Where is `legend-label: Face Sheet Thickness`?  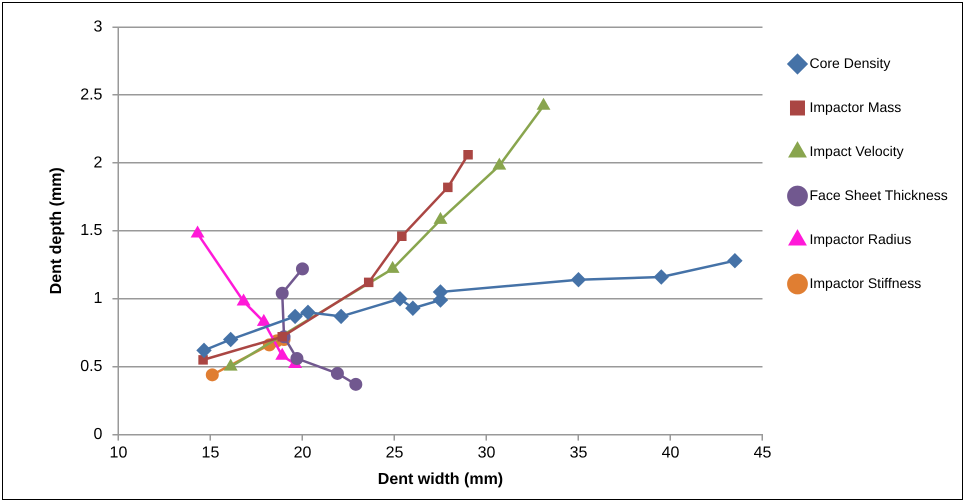
legend-label: Face Sheet Thickness is located at coordinates (878, 194).